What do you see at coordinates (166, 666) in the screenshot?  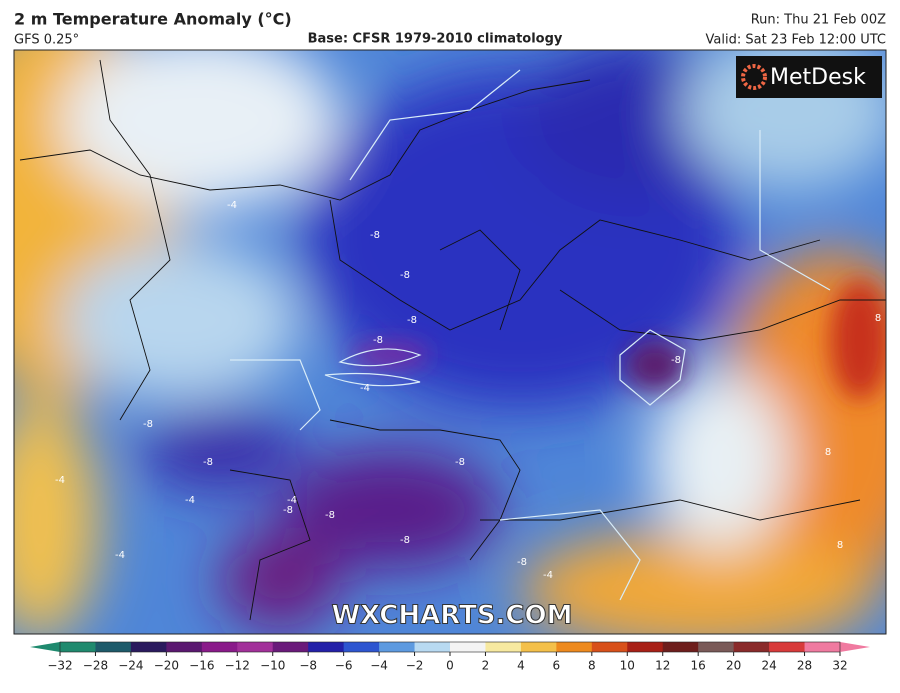 I see `colorbar-label: −20` at bounding box center [166, 666].